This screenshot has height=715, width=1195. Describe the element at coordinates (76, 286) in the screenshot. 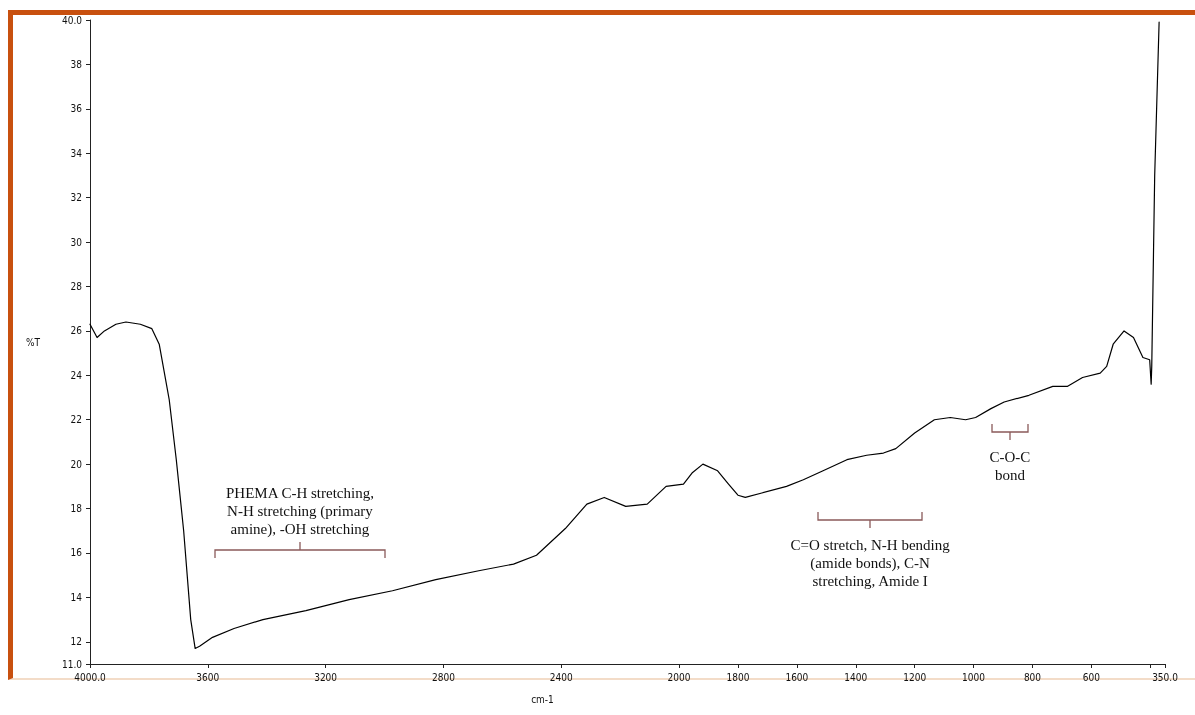

I see `y-tick-label: 28` at that location.